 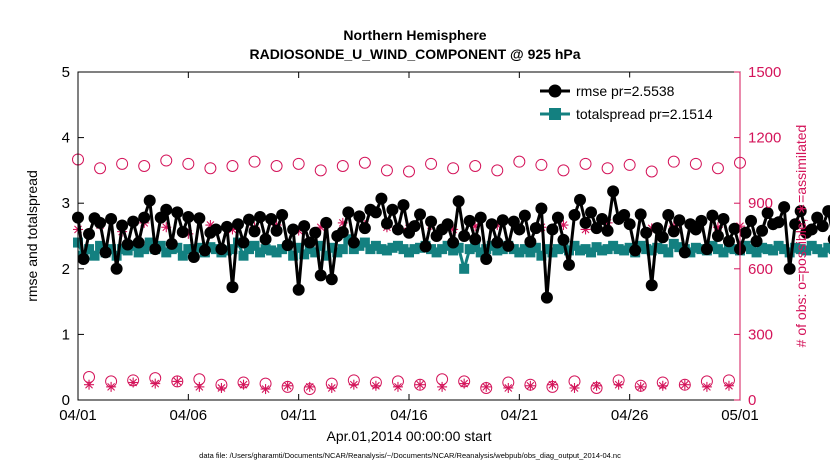 I want to click on legend-marker-rmse, so click(x=555, y=91).